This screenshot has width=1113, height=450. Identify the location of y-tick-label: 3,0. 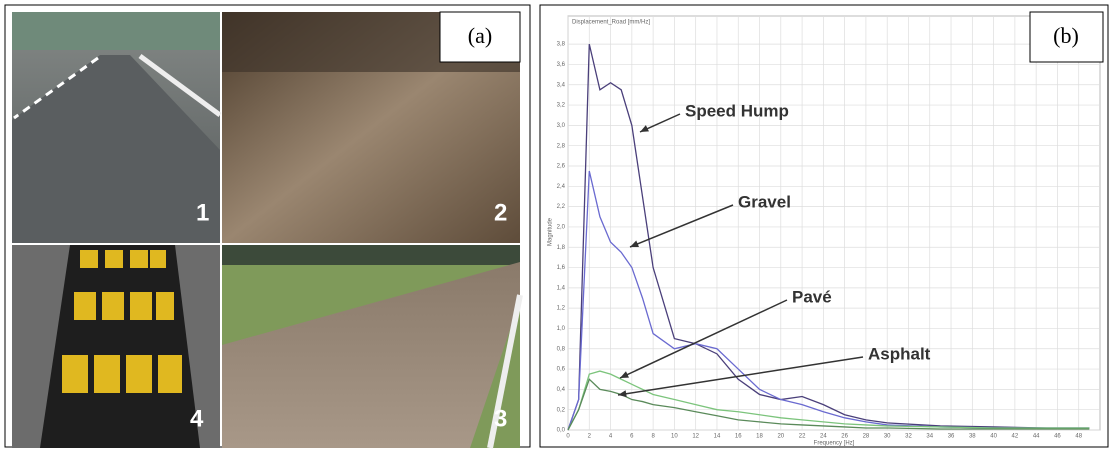
(561, 126).